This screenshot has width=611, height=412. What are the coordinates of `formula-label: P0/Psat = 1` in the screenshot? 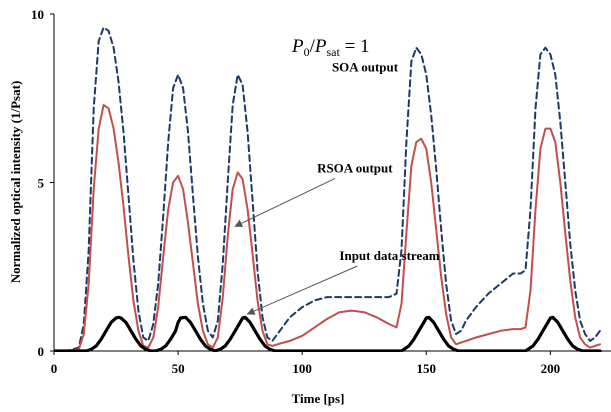 It's located at (330, 47).